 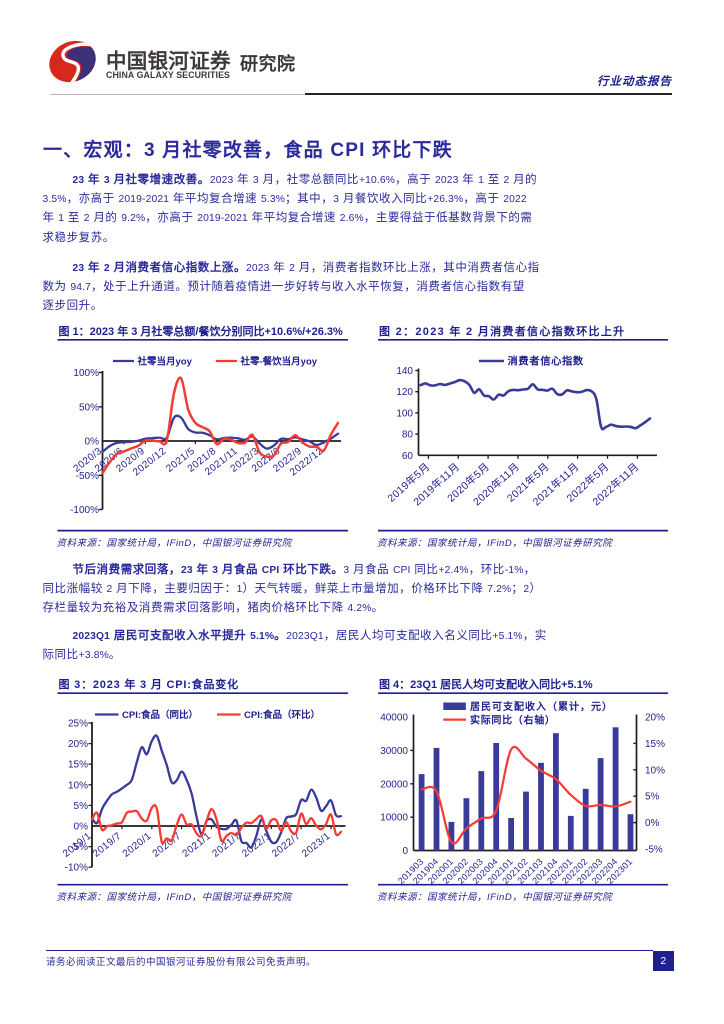 What do you see at coordinates (89, 407) in the screenshot?
I see `svg-text: 50%` at bounding box center [89, 407].